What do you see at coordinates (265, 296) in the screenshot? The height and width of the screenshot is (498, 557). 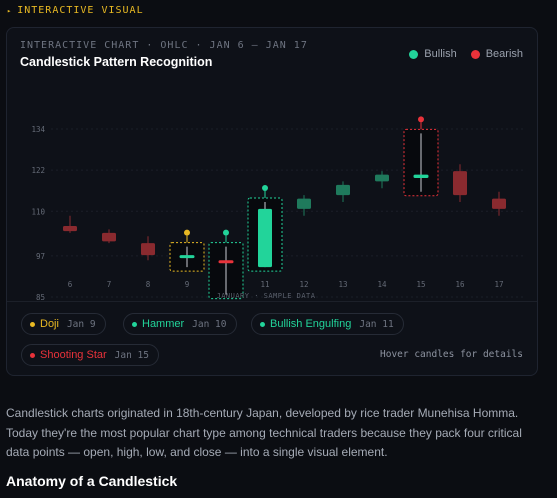 I see `x-axis-label: JANUARY · SAMPLE DATA` at bounding box center [265, 296].